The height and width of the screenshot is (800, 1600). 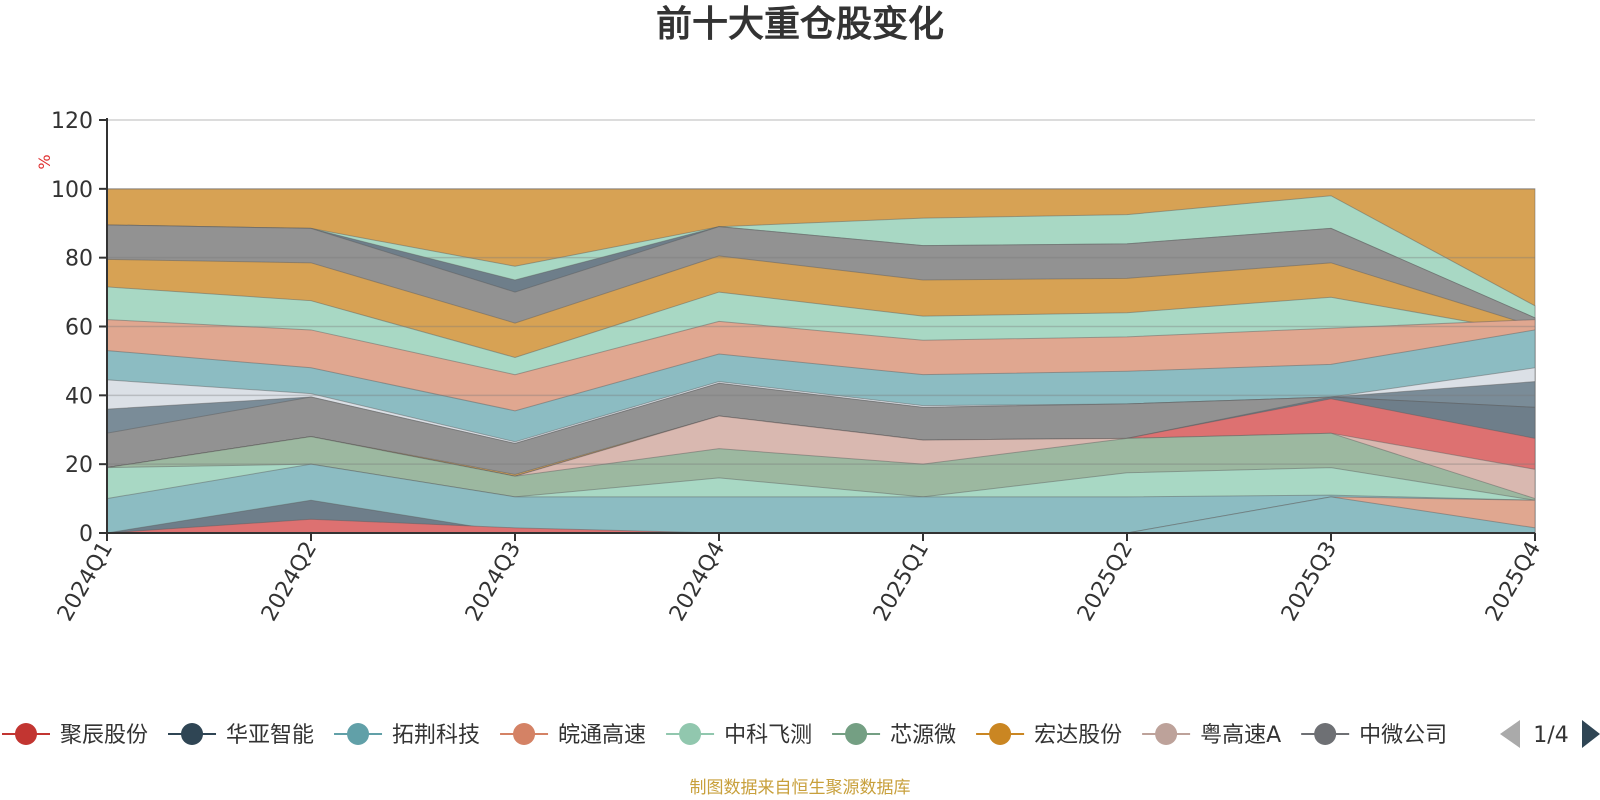 What do you see at coordinates (800, 788) in the screenshot?
I see `source-note: 制图数据来自恒生聚源数据库` at bounding box center [800, 788].